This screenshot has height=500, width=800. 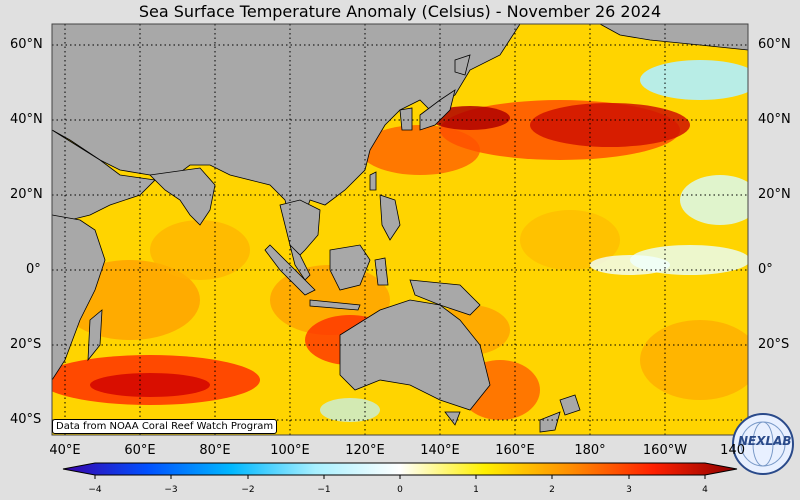 What do you see at coordinates (140, 450) in the screenshot?
I see `lon-label: 60°E` at bounding box center [140, 450].